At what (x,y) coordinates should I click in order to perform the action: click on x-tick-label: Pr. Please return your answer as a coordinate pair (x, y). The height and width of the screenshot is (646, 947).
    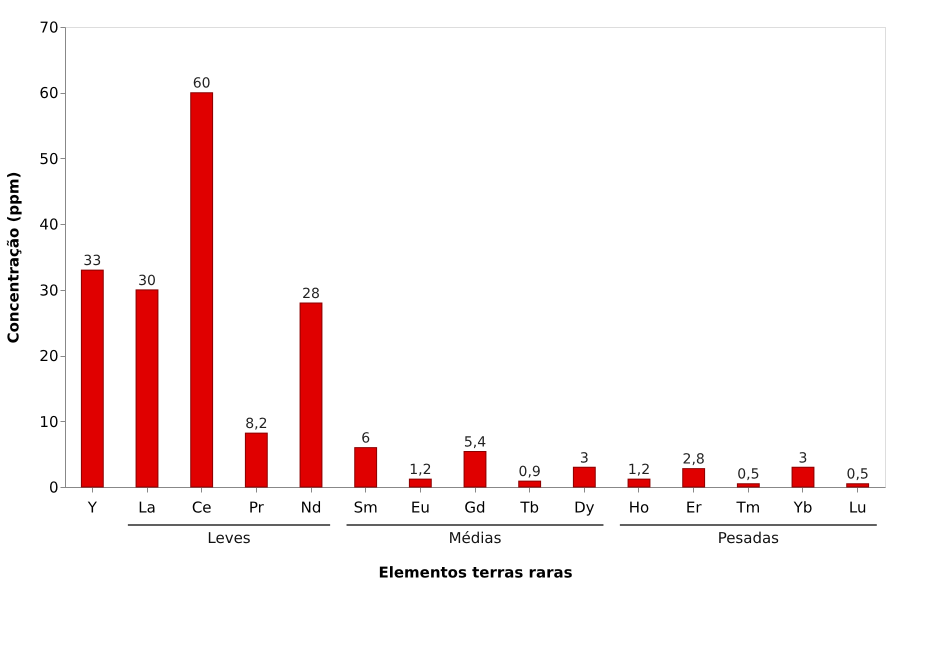
    Looking at the image, I should click on (256, 507).